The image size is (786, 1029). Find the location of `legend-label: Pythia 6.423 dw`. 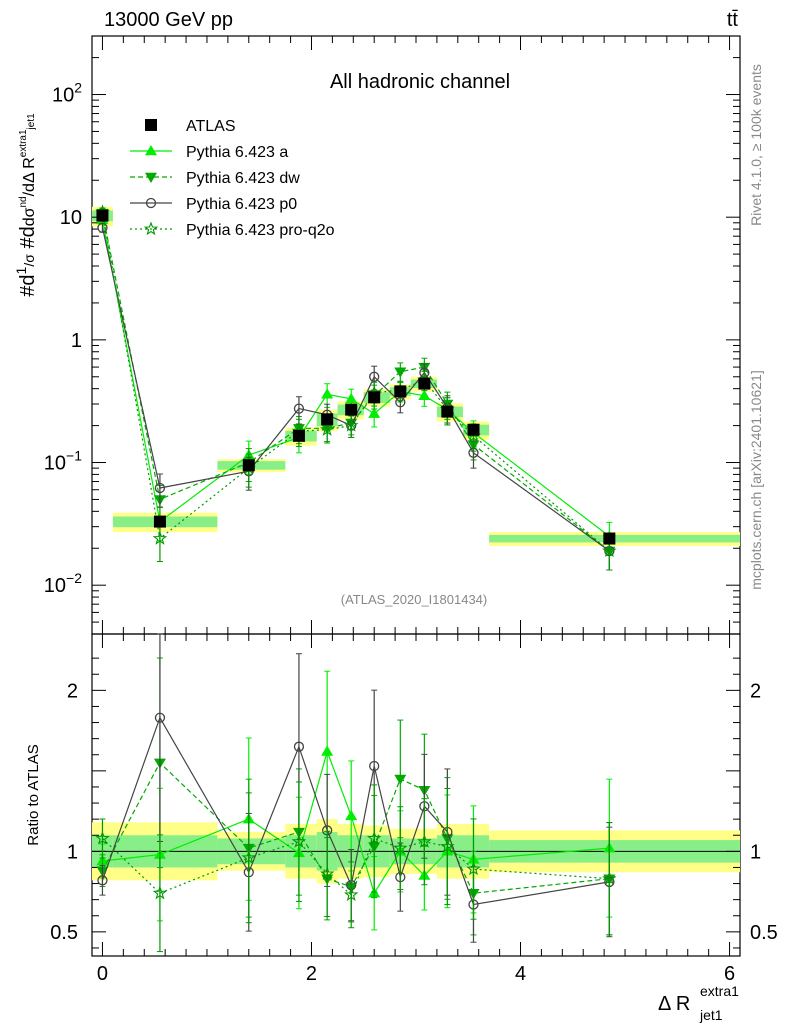

legend-label: Pythia 6.423 dw is located at coordinates (243, 178).